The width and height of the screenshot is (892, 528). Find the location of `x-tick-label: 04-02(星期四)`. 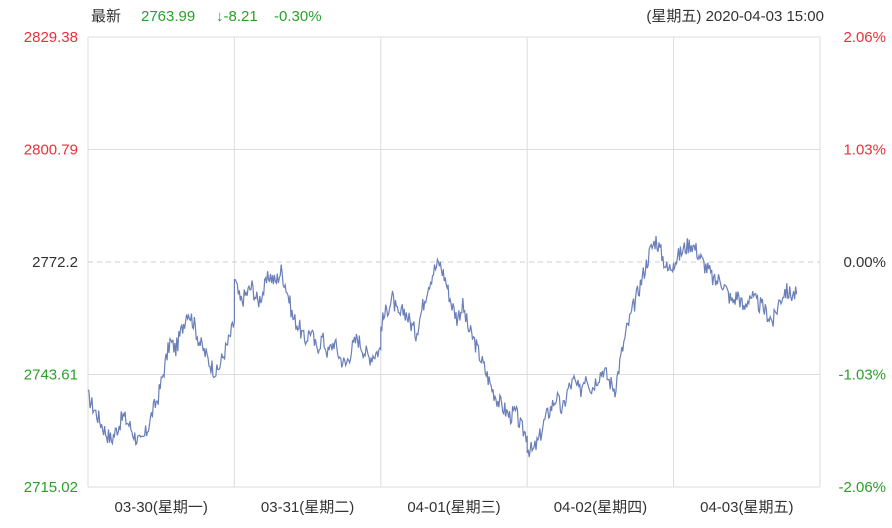

x-tick-label: 04-02(星期四) is located at coordinates (600, 507).